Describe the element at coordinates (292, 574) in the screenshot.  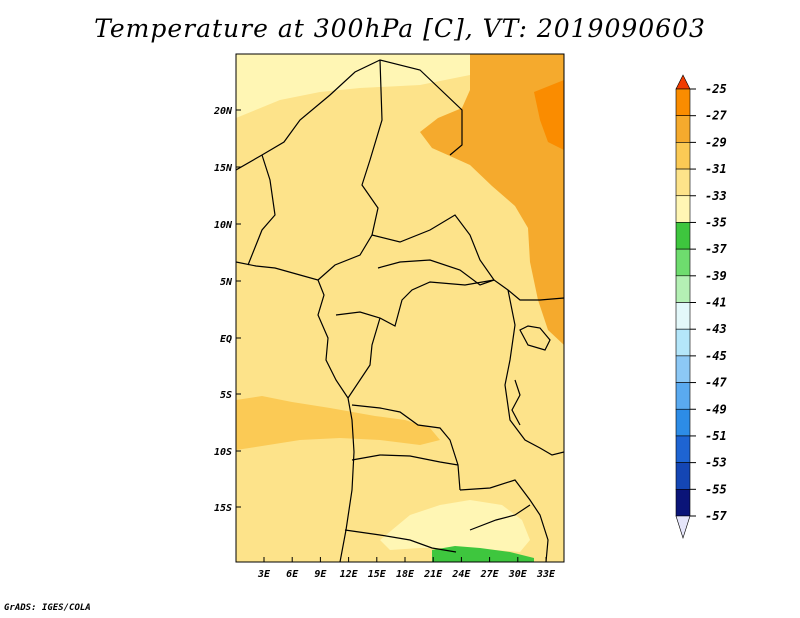
I see `lon-label: 6E` at that location.